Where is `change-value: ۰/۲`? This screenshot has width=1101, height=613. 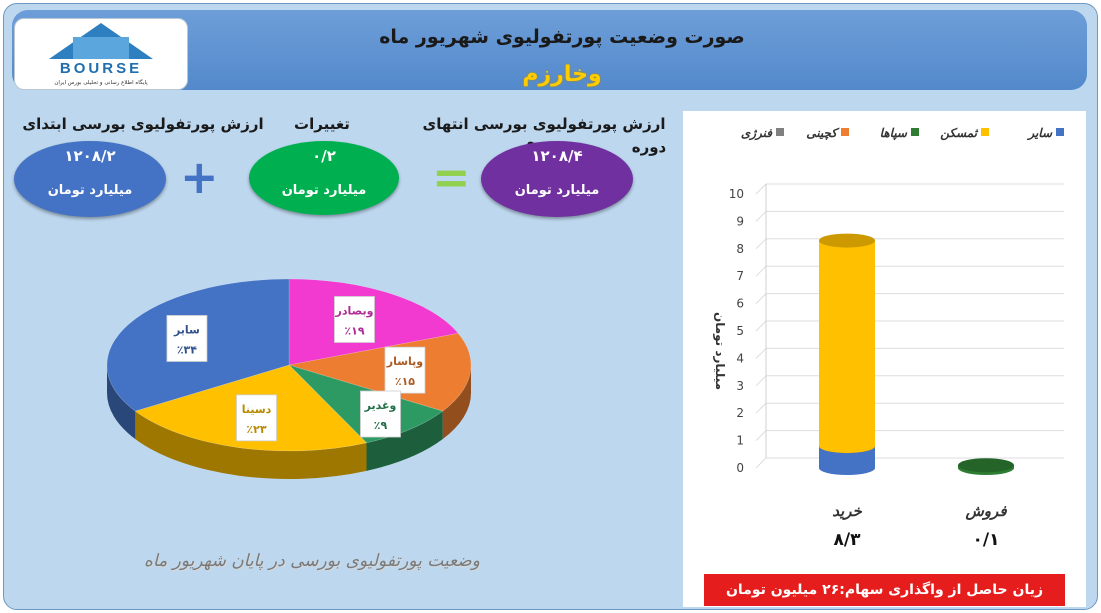
change-value: ۰/۲ is located at coordinates (324, 156).